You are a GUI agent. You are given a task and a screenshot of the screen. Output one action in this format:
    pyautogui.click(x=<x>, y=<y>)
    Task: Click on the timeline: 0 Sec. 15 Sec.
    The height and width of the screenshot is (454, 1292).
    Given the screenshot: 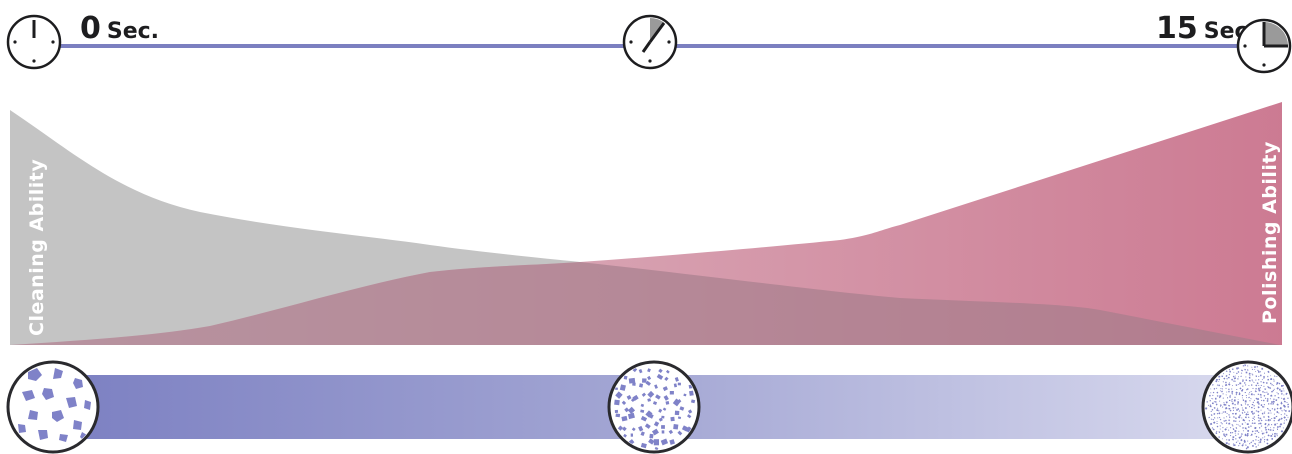 What is the action you would take?
    pyautogui.click(x=649, y=42)
    